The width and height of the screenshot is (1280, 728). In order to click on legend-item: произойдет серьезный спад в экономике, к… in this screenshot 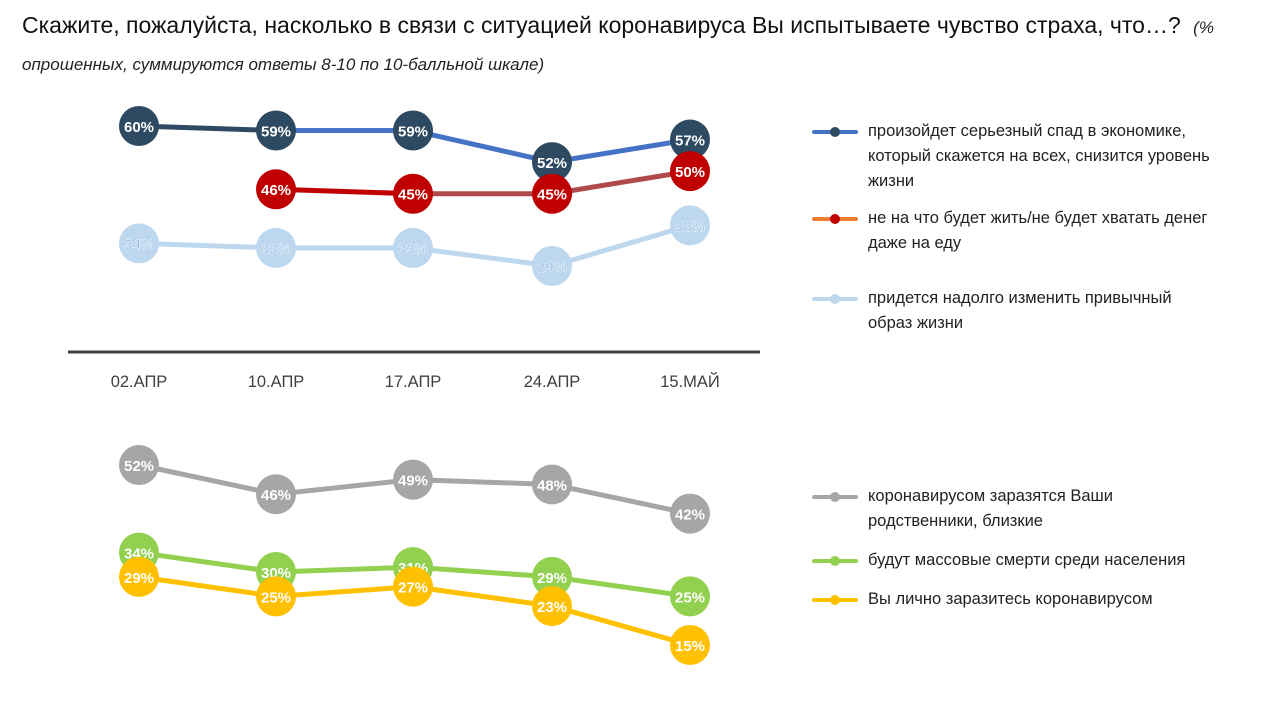, I will do `click(1012, 156)`.